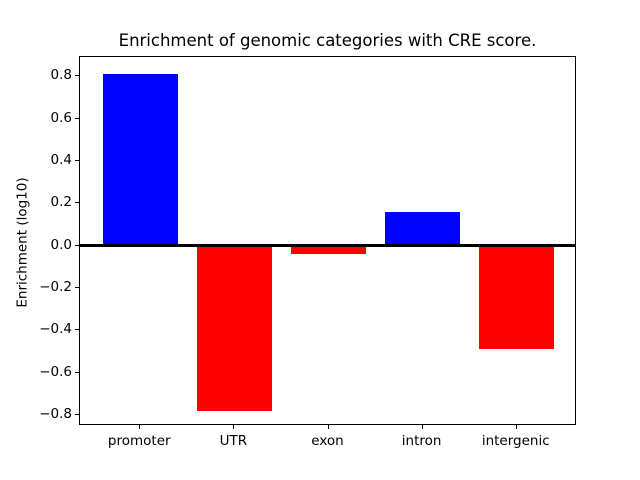  What do you see at coordinates (139, 441) in the screenshot?
I see `x-tick-label-promoter: promoter` at bounding box center [139, 441].